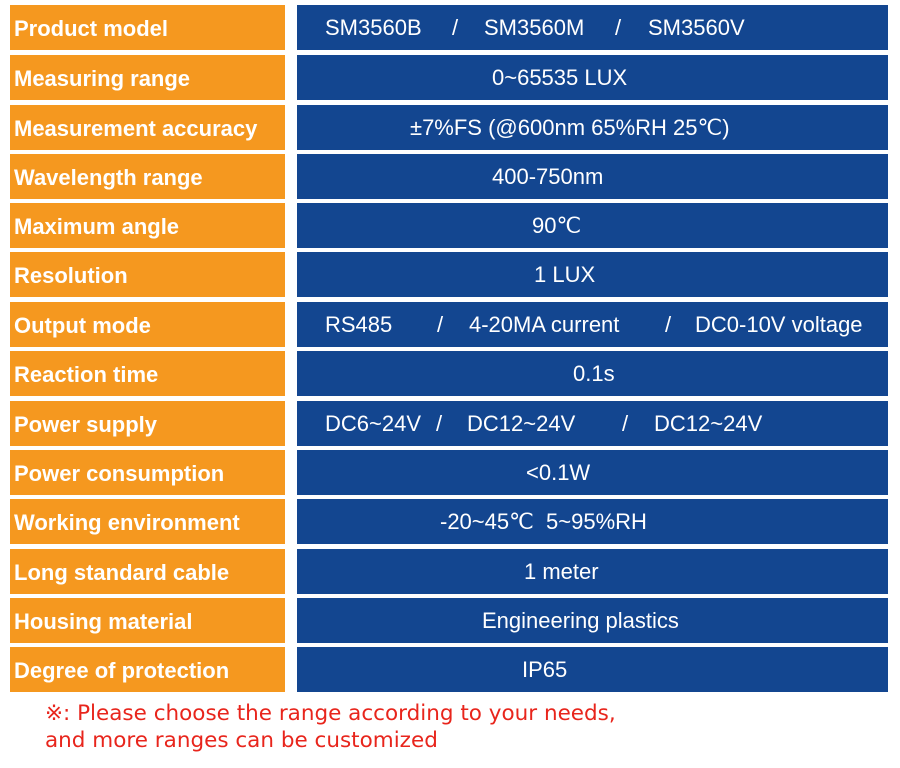  What do you see at coordinates (147, 176) in the screenshot?
I see `spec-label: Wavelength range` at bounding box center [147, 176].